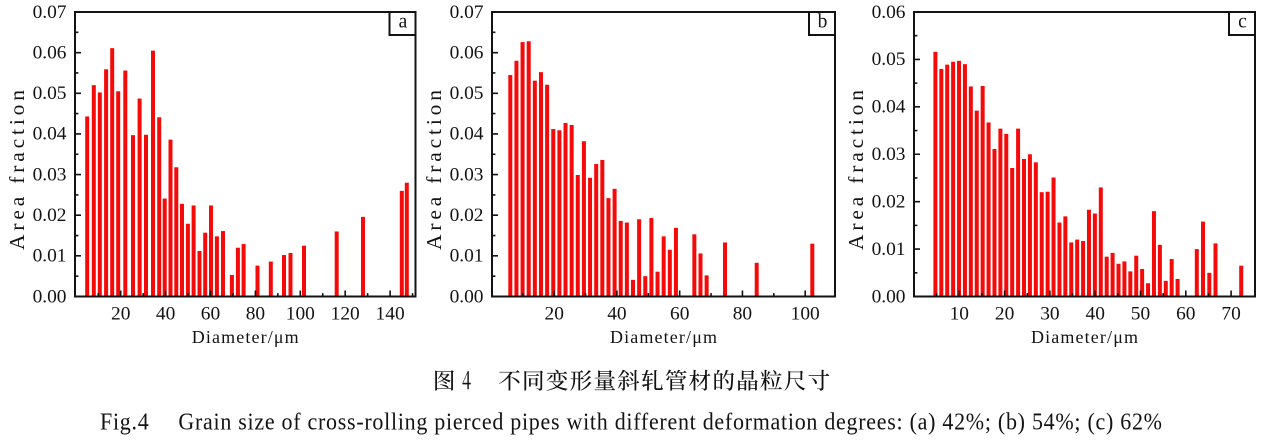 This screenshot has height=444, width=1262. What do you see at coordinates (1242, 21) in the screenshot?
I see `svg-text: c` at bounding box center [1242, 21].